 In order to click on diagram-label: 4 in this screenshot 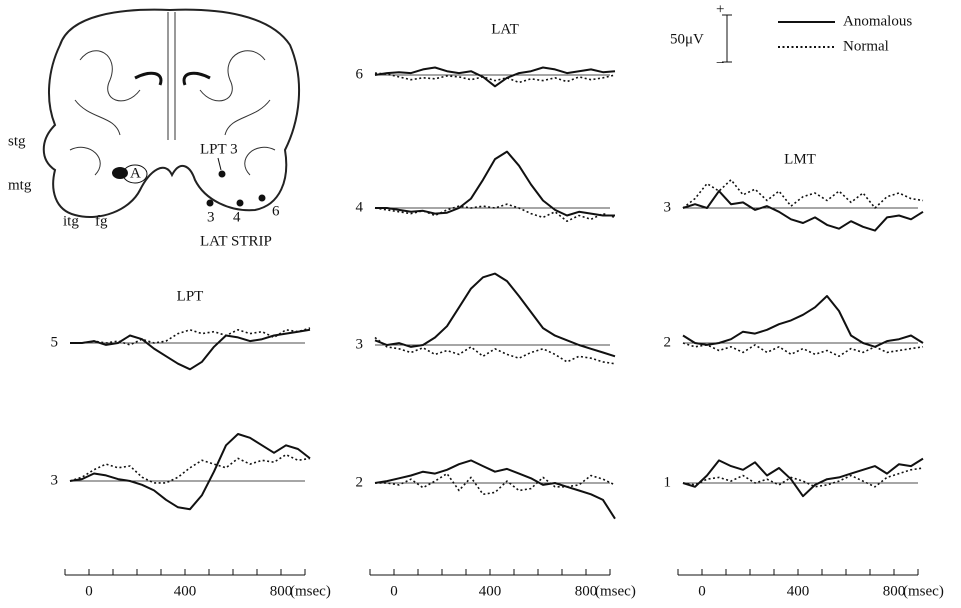, I will do `click(237, 217)`.